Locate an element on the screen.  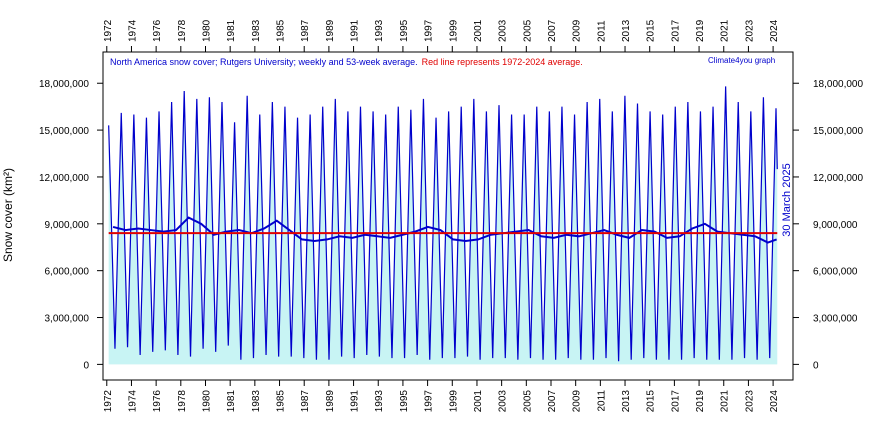
x-tick-label-top: 1989 is located at coordinates (330, 30).